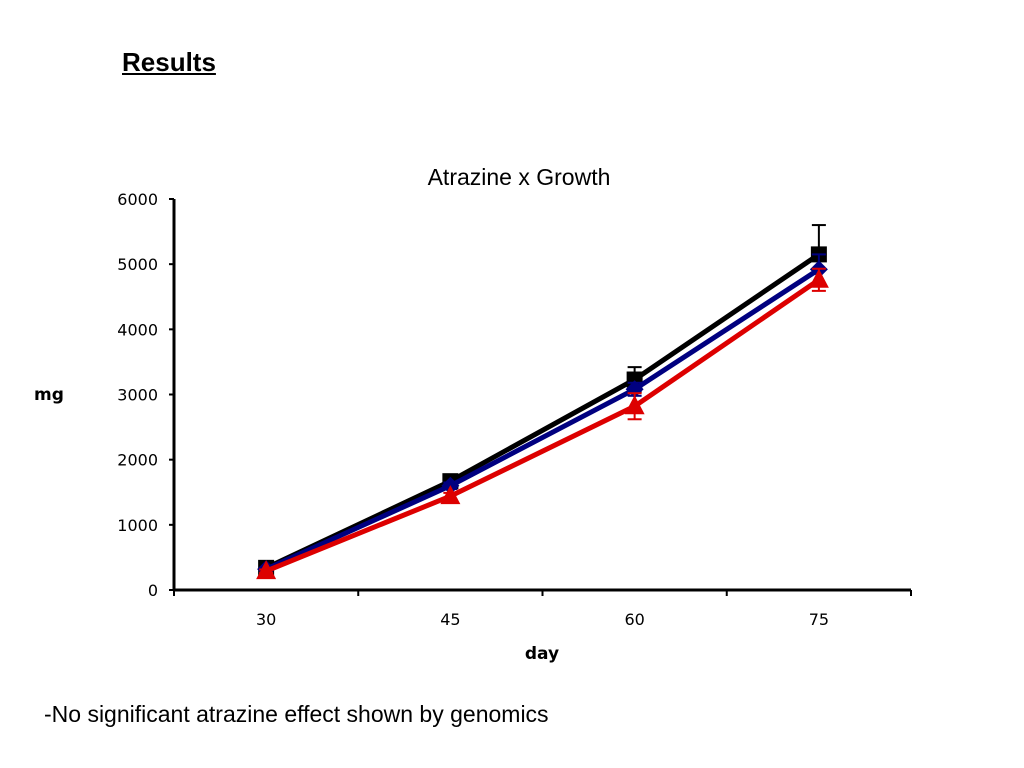 The height and width of the screenshot is (768, 1024). What do you see at coordinates (450, 619) in the screenshot?
I see `x-tick-label: 45` at bounding box center [450, 619].